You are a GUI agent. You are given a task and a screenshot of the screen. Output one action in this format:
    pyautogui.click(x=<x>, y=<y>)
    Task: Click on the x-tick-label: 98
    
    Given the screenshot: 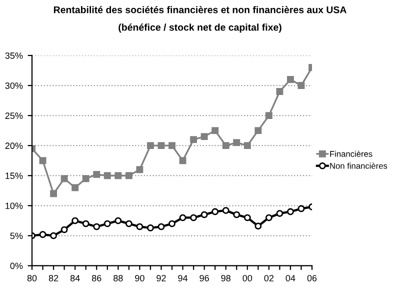 What is the action you would take?
    pyautogui.click(x=225, y=278)
    